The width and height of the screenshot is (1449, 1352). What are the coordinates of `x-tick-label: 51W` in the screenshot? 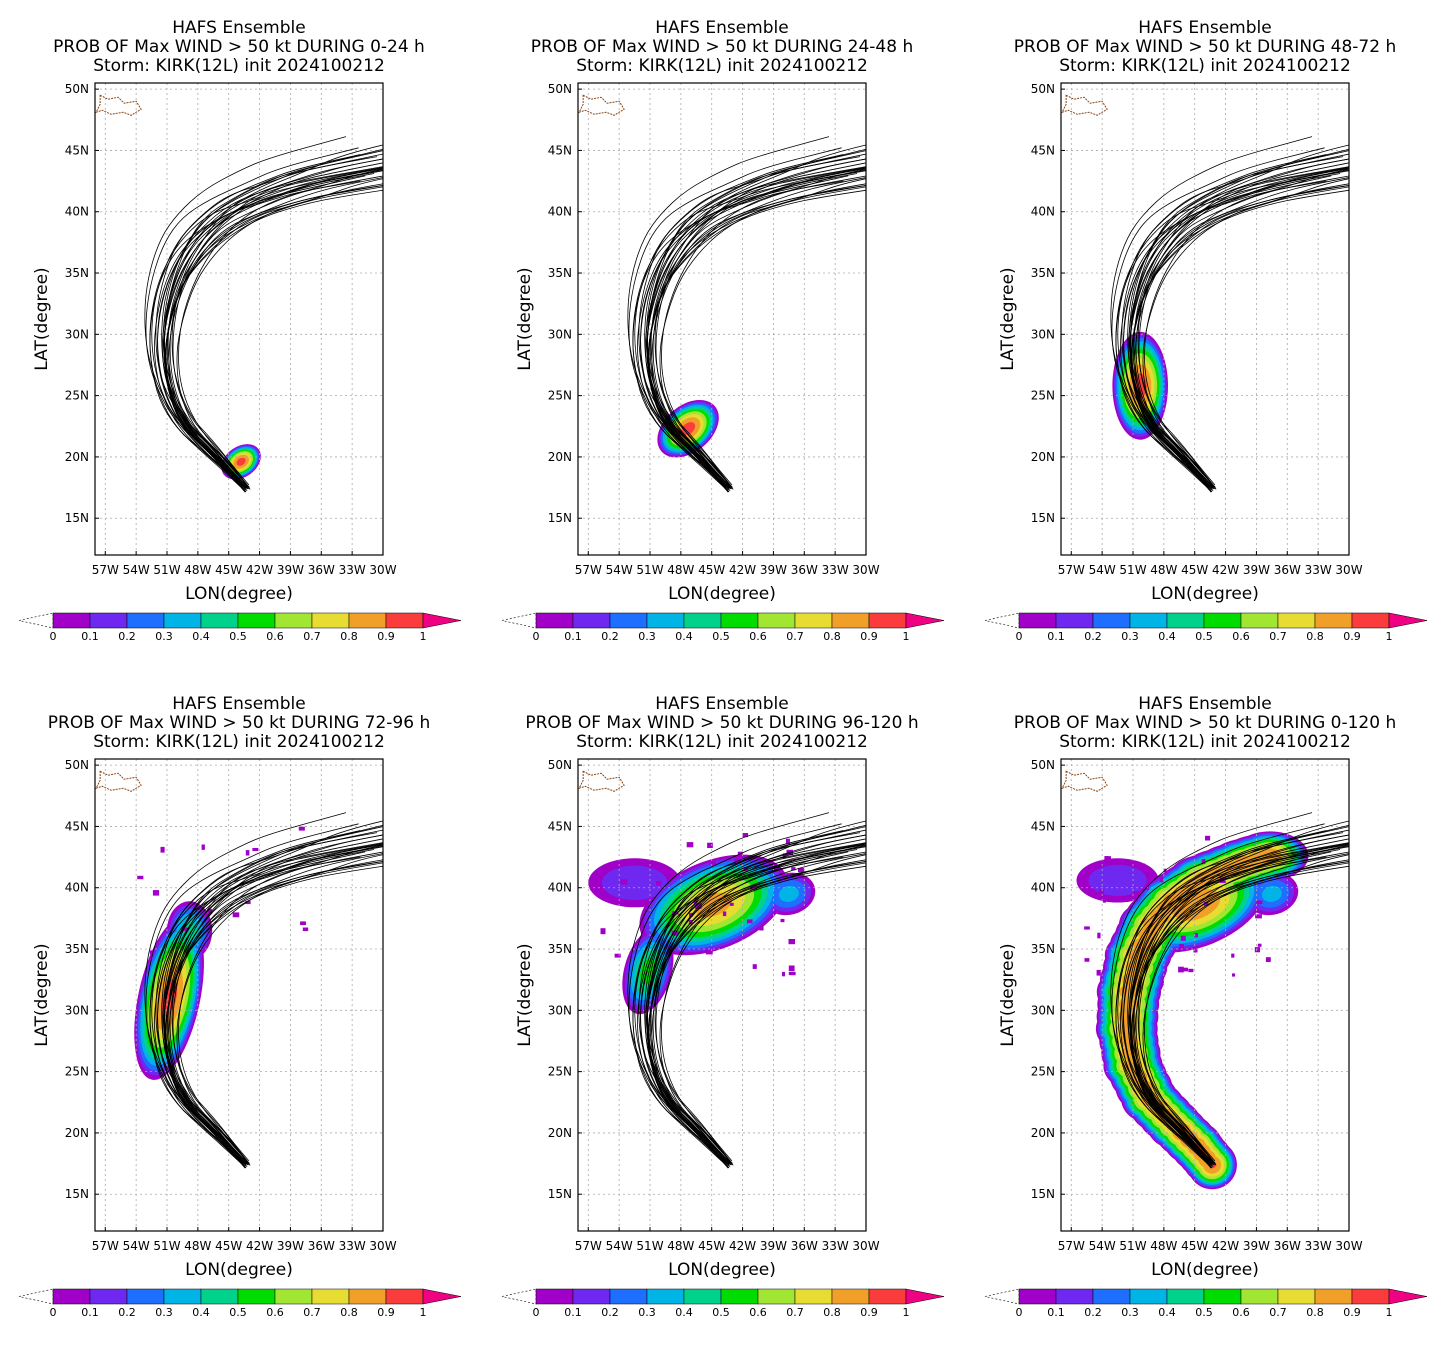 It's located at (1132, 1246).